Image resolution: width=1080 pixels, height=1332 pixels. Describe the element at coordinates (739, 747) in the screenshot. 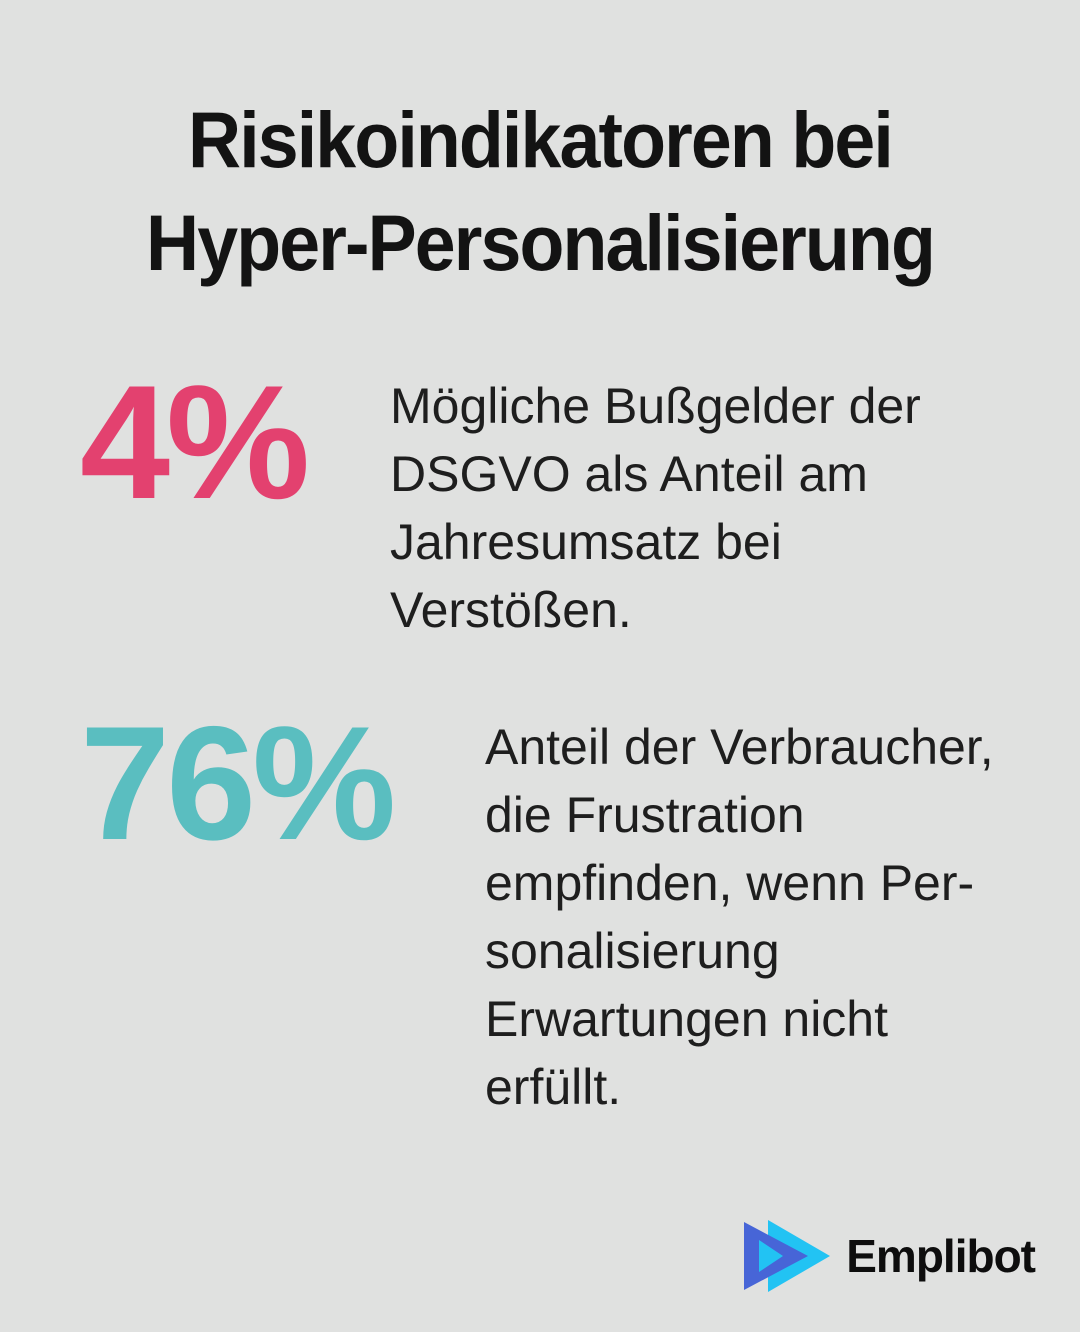

I see `stat-description-line: Anteil der Verbraucher,` at that location.